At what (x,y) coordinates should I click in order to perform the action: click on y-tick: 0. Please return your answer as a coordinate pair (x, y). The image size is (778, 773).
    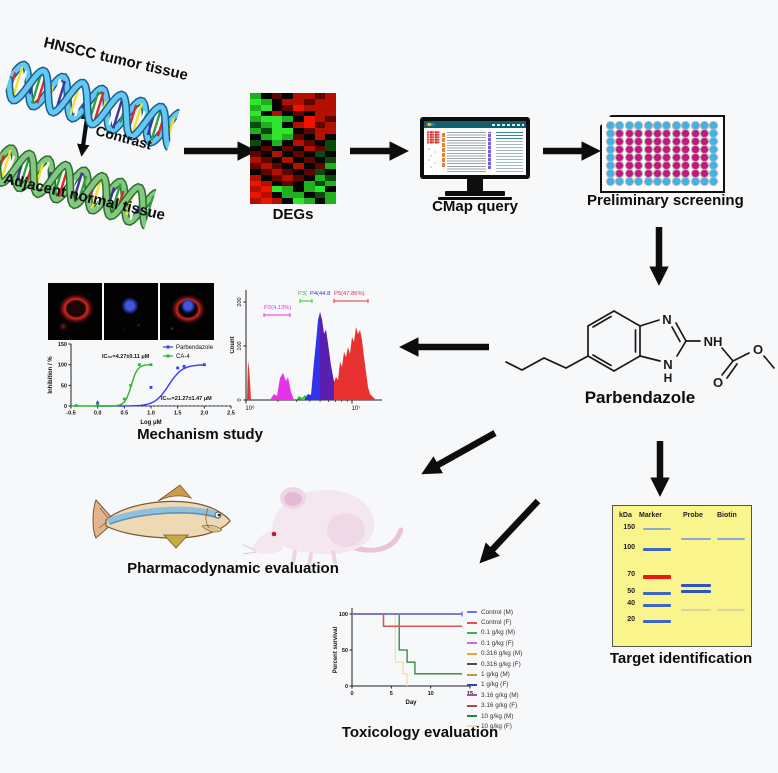
    Looking at the image, I should click on (65, 407).